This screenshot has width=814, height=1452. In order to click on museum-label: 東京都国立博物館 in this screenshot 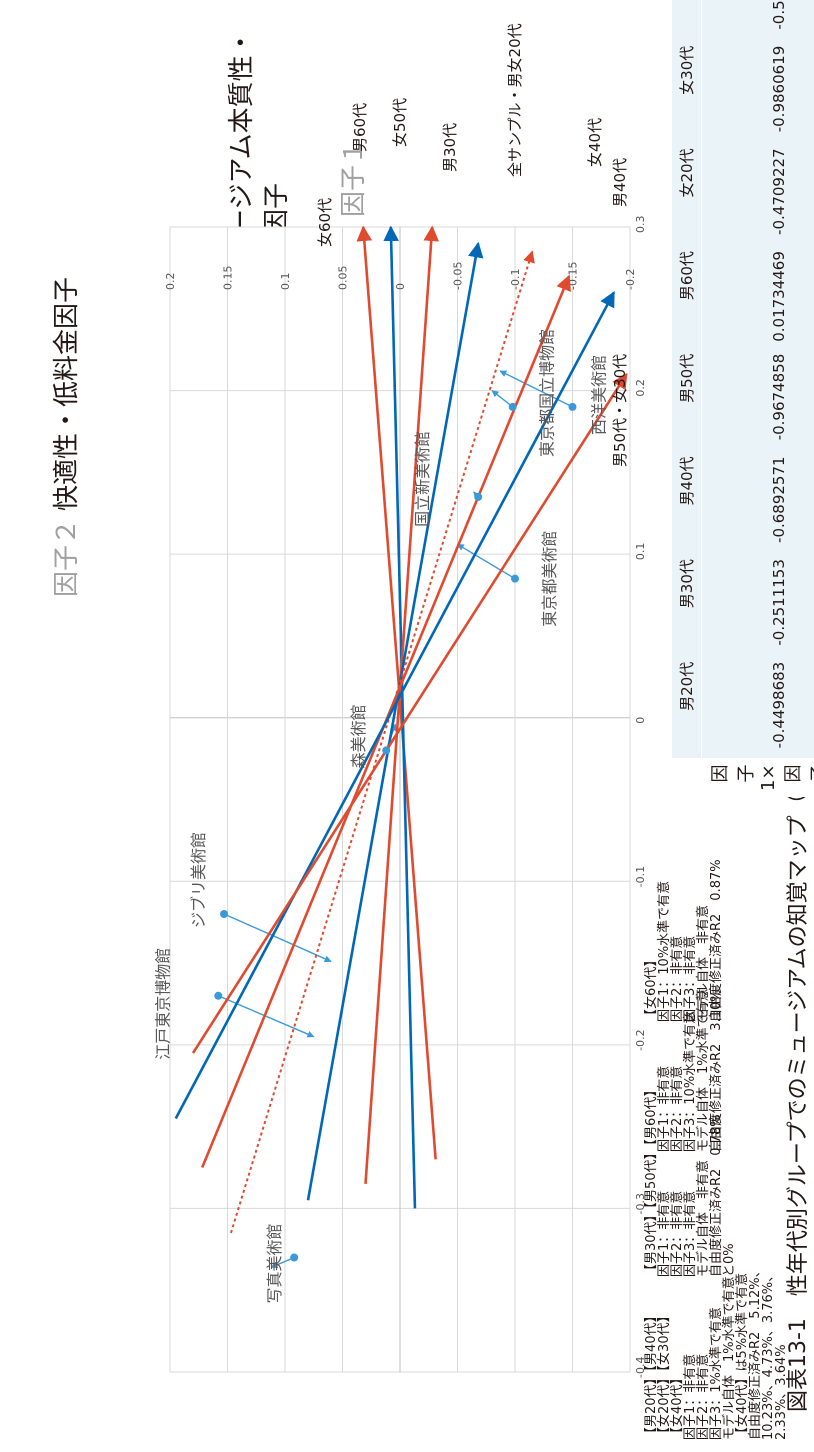, I will do `click(547, 393)`.